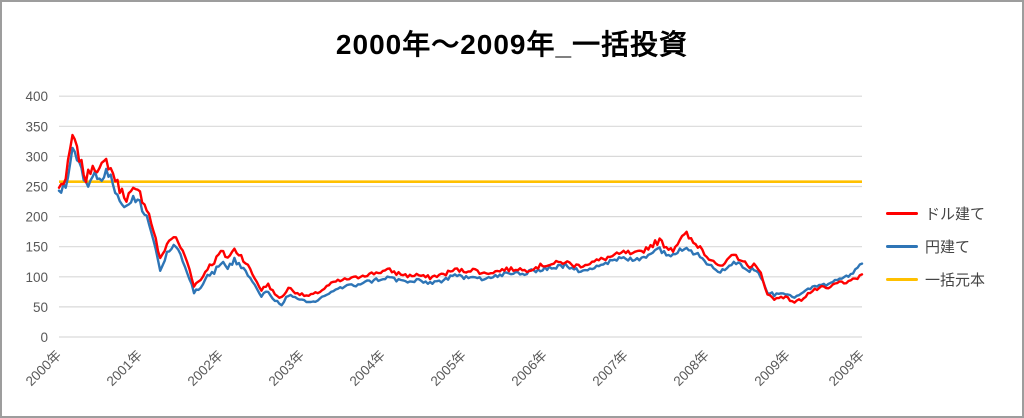 The height and width of the screenshot is (418, 1024). Describe the element at coordinates (902, 279) in the screenshot. I see `principal-line-swatch-icon` at that location.